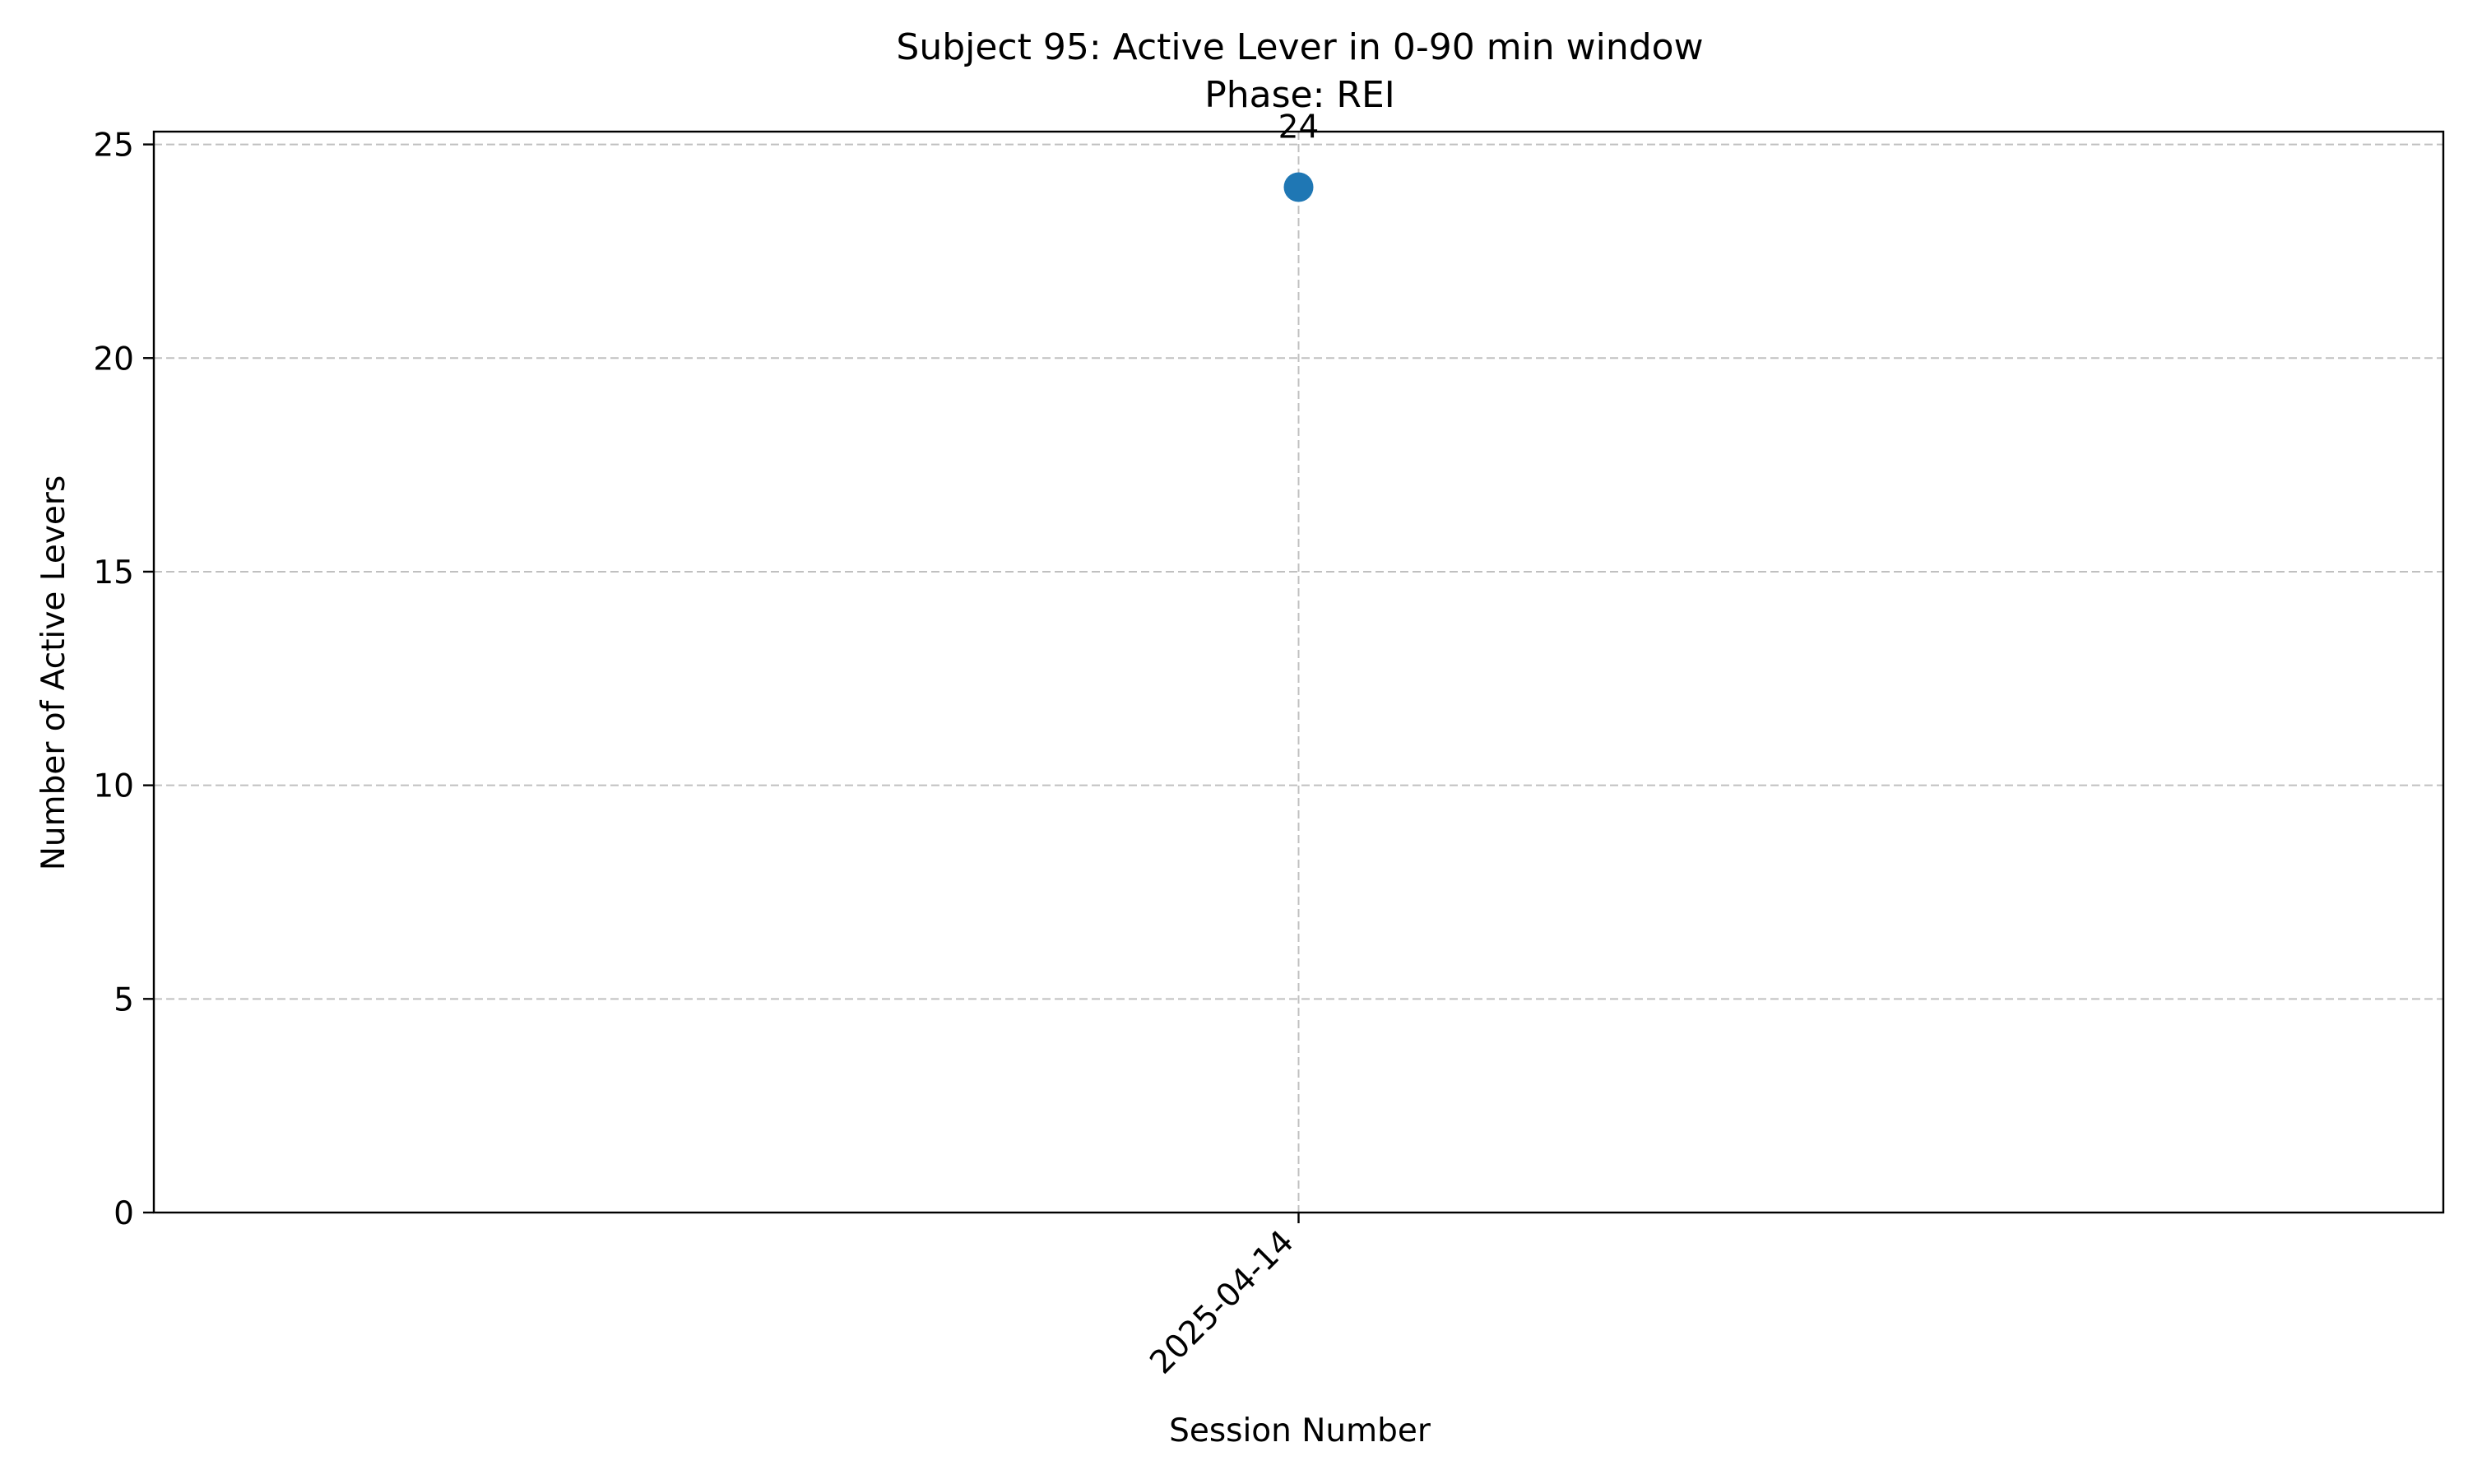 The width and height of the screenshot is (2468, 1484). What do you see at coordinates (113, 359) in the screenshot?
I see `y-tick-label: 20` at bounding box center [113, 359].